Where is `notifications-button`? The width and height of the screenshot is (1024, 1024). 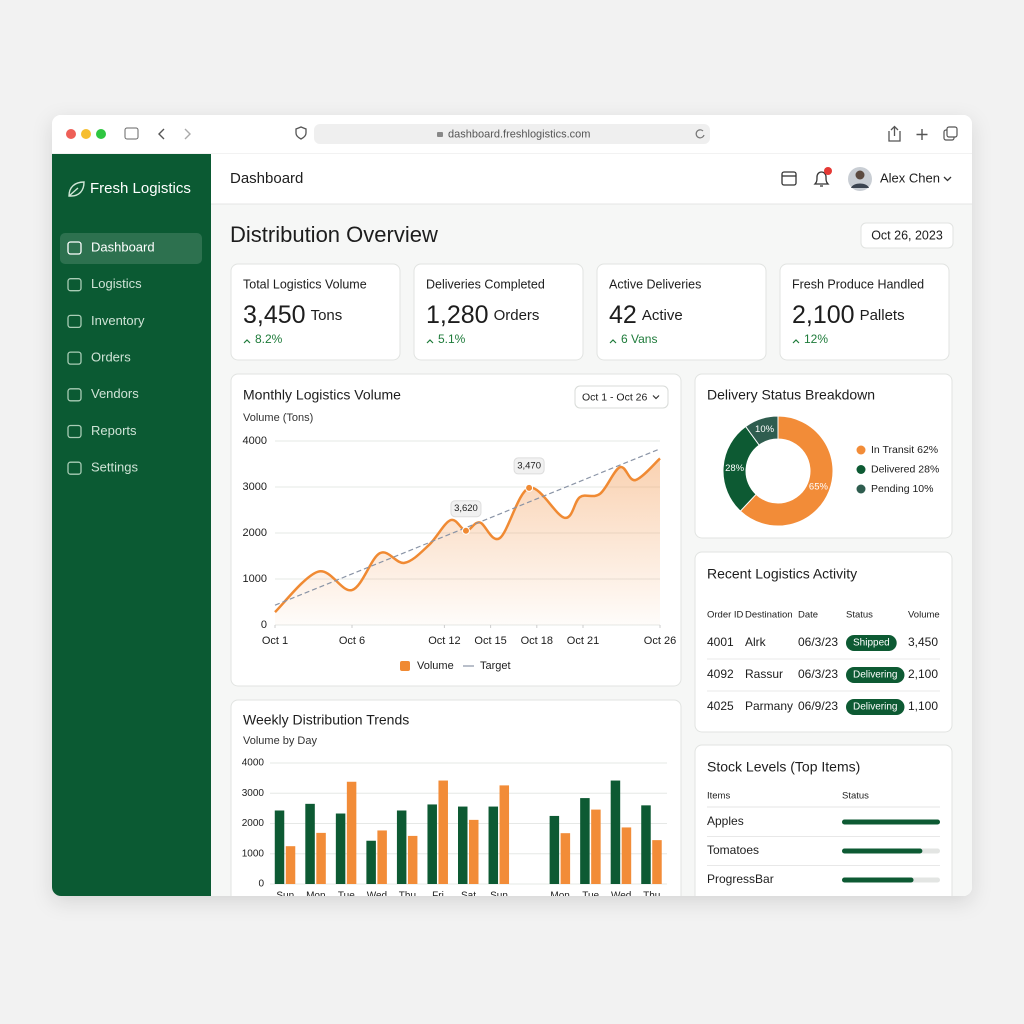 notifications-button is located at coordinates (821, 179).